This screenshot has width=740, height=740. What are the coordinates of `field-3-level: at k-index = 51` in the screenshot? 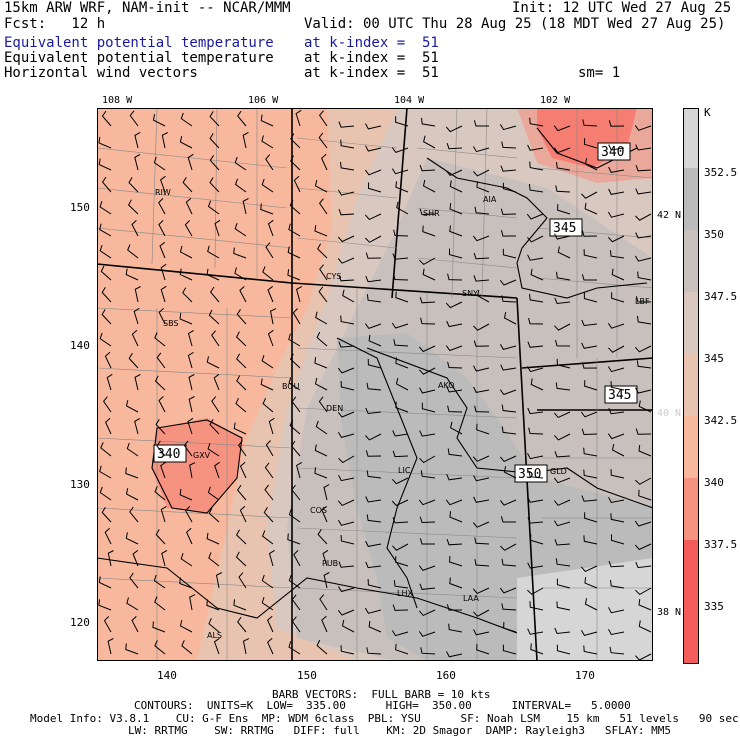 It's located at (371, 73).